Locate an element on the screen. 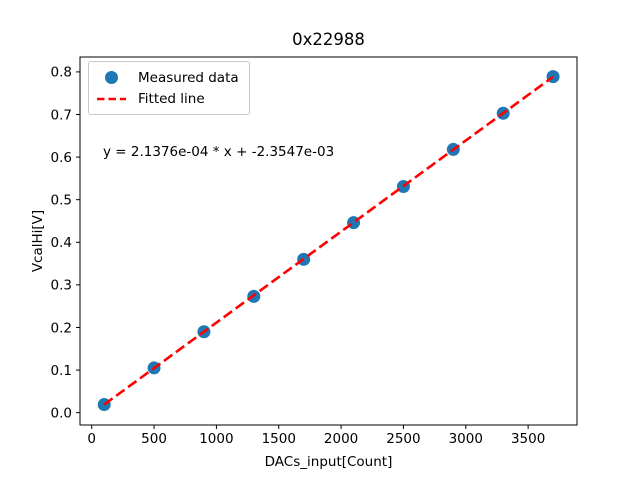 The image size is (640, 480). legend: Measured data Fitted line is located at coordinates (169, 88).